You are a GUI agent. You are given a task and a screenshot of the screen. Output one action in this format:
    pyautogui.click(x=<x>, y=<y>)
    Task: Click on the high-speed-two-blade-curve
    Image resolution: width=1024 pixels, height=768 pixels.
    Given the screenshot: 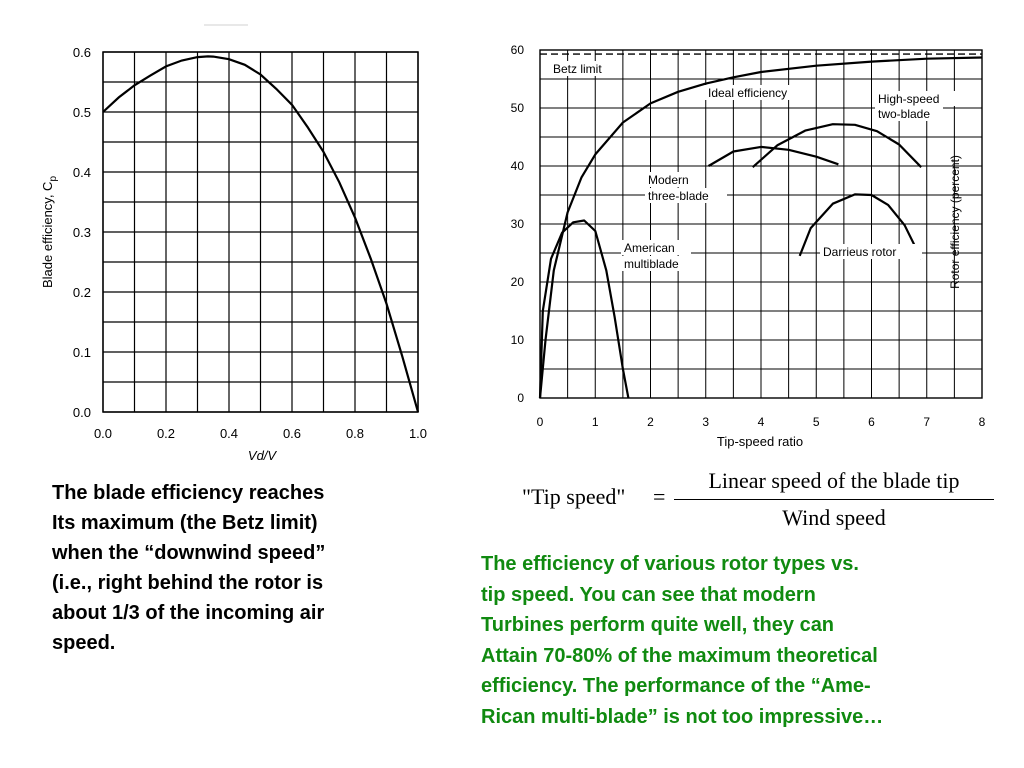 What is the action you would take?
    pyautogui.click(x=836, y=146)
    